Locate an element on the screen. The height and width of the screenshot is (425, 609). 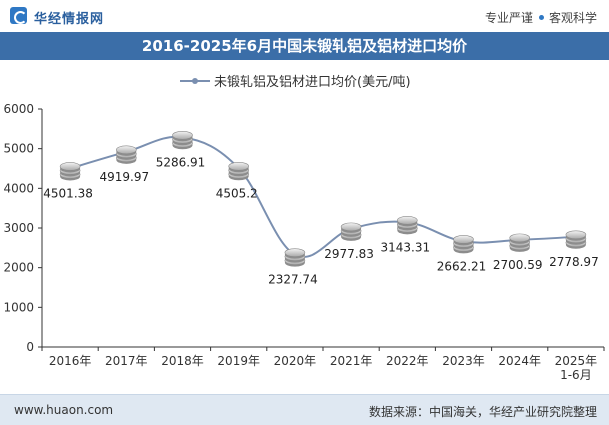
huajing-logo-icon is located at coordinates (18, 15).